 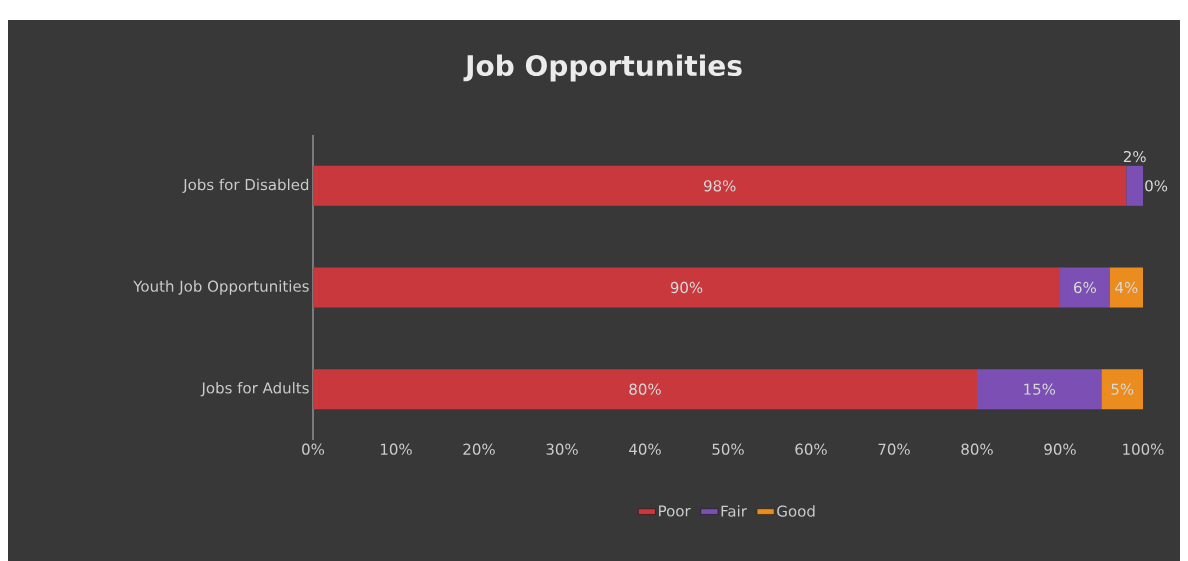 I want to click on x-tick-label: 80%, so click(x=977, y=449).